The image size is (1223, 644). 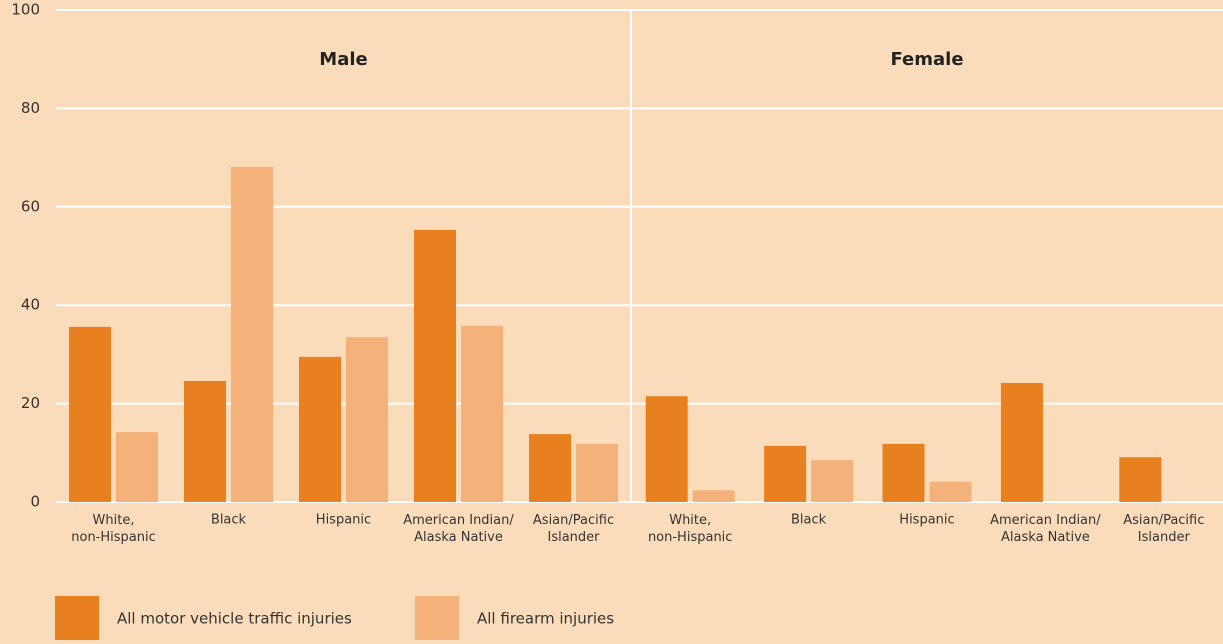 What do you see at coordinates (25, 10) in the screenshot?
I see `y-tick-label: 100` at bounding box center [25, 10].